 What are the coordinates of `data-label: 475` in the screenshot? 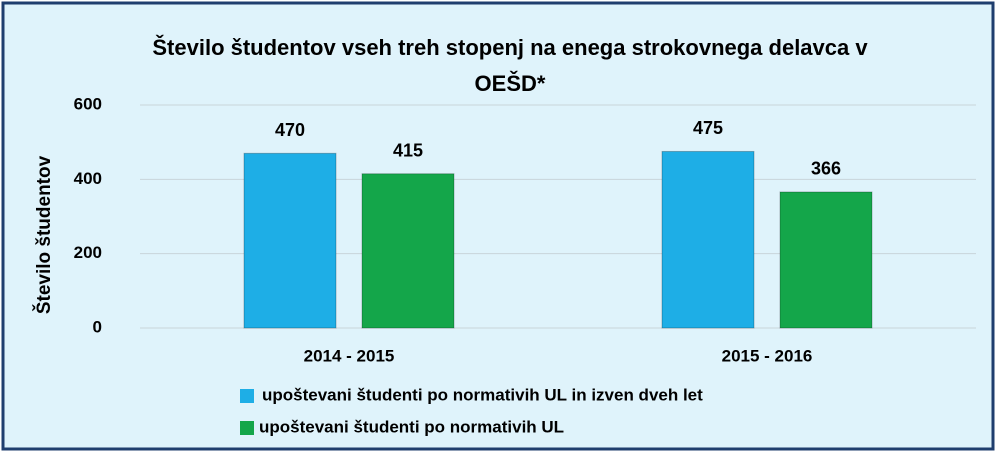 It's located at (708, 128).